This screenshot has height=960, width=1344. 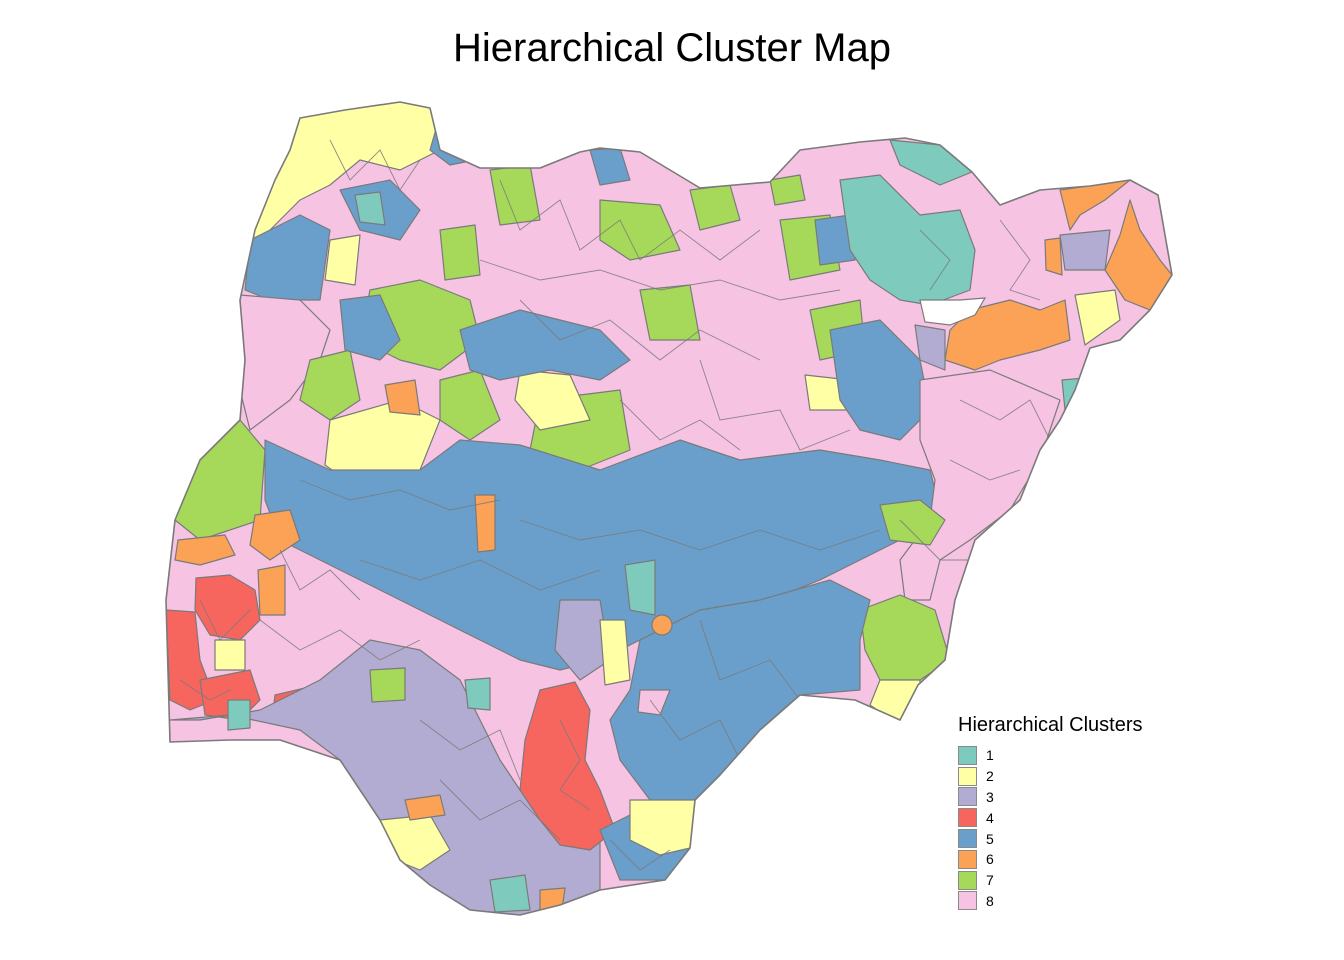 I want to click on legend-label: 5, so click(x=990, y=838).